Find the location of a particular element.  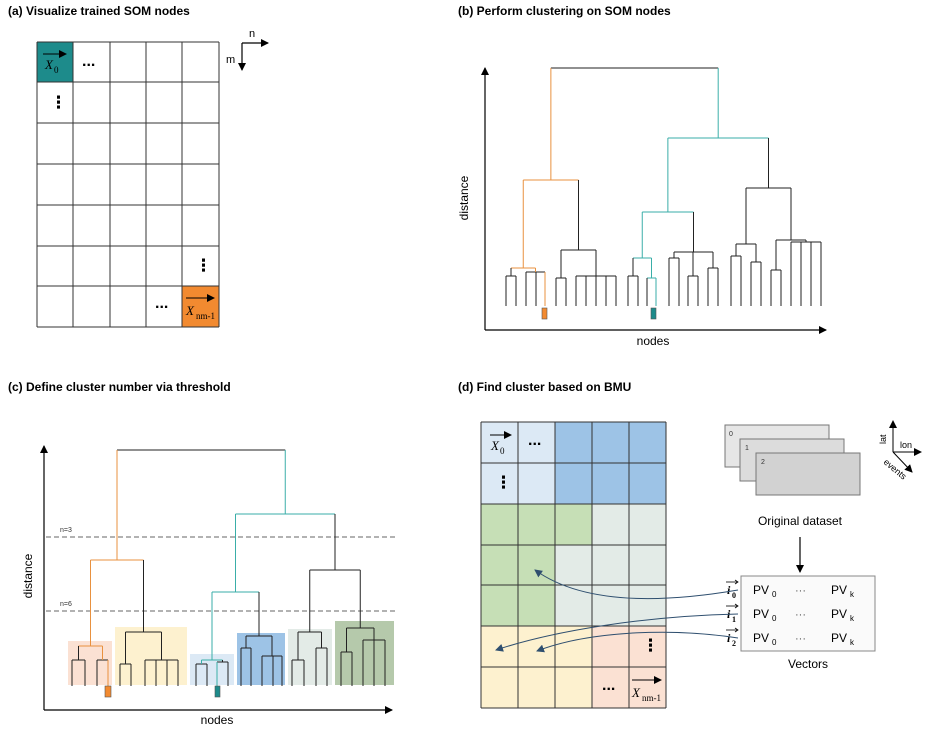

threshold-label-n6: n=6 is located at coordinates (66, 604).